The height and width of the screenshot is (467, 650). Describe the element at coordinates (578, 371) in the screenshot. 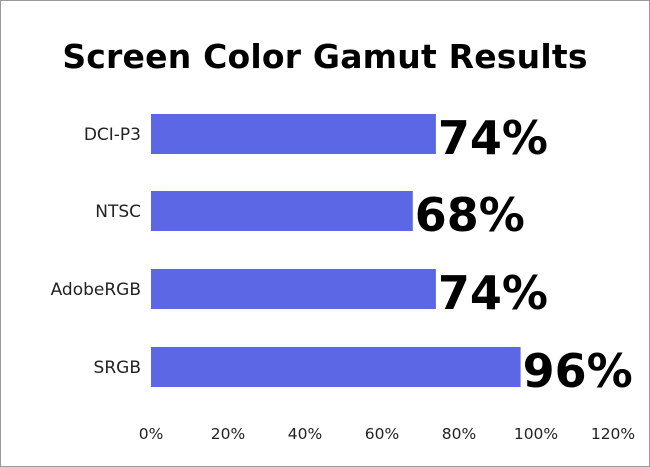

I see `data-label-srgb: 96%` at that location.